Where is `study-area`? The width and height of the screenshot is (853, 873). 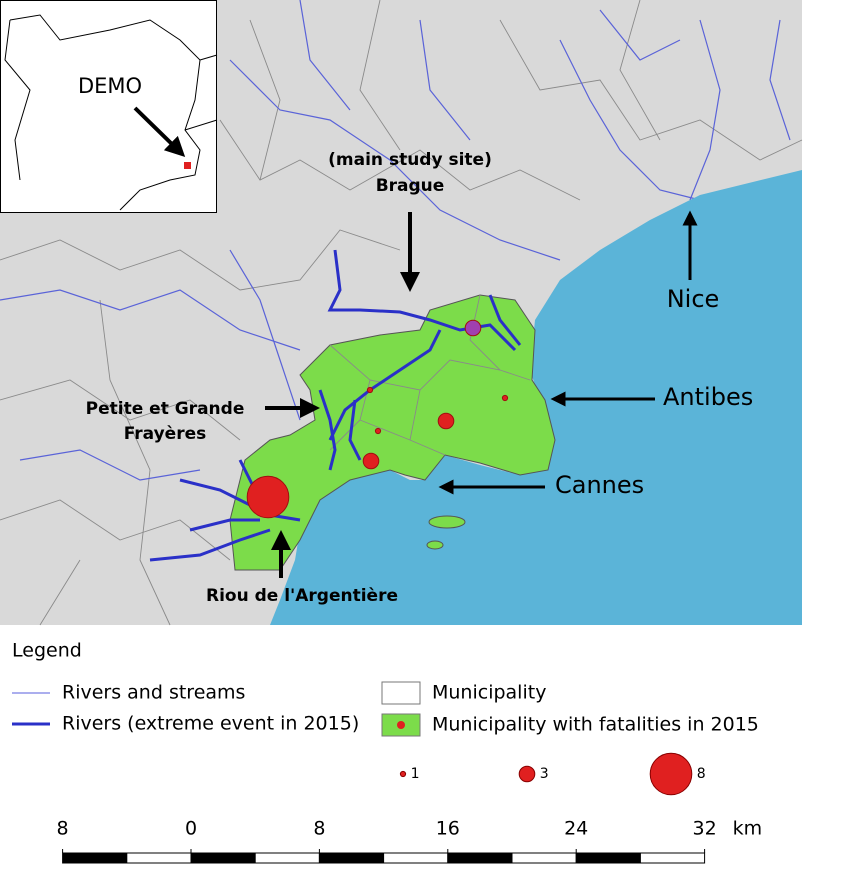
study-area is located at coordinates (187, 165).